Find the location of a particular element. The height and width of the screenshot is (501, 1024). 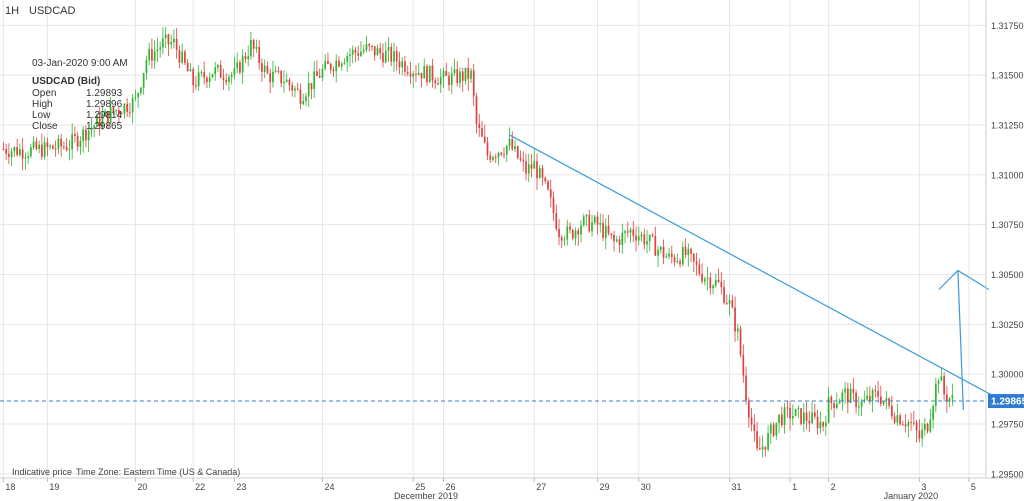

info-title: USDCAD (Bid) is located at coordinates (66, 81).